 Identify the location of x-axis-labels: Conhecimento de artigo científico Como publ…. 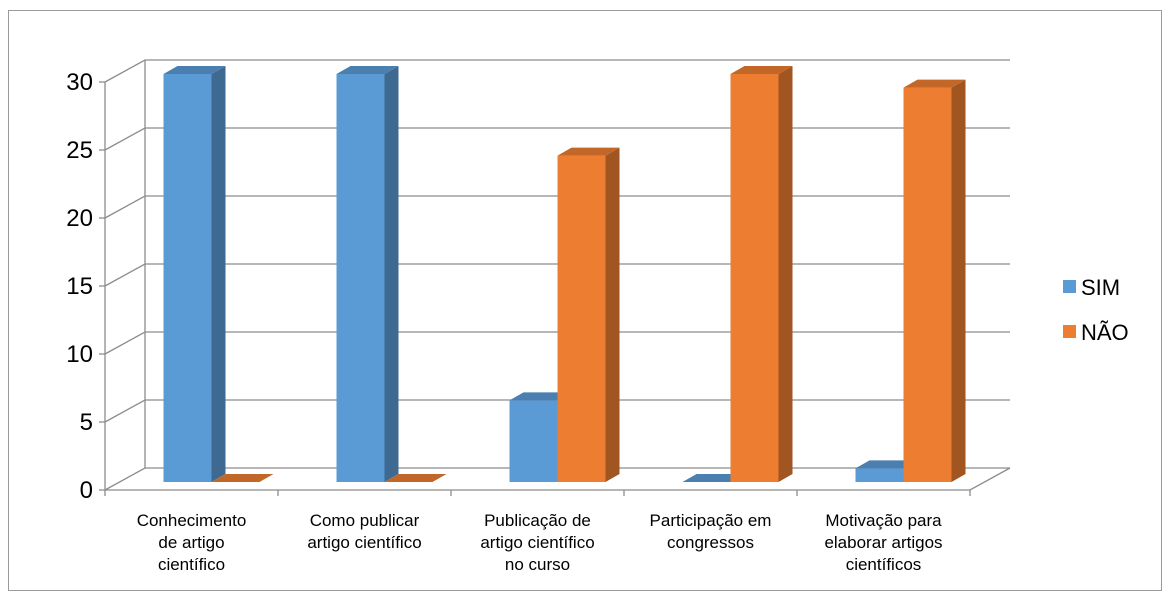
(540, 542).